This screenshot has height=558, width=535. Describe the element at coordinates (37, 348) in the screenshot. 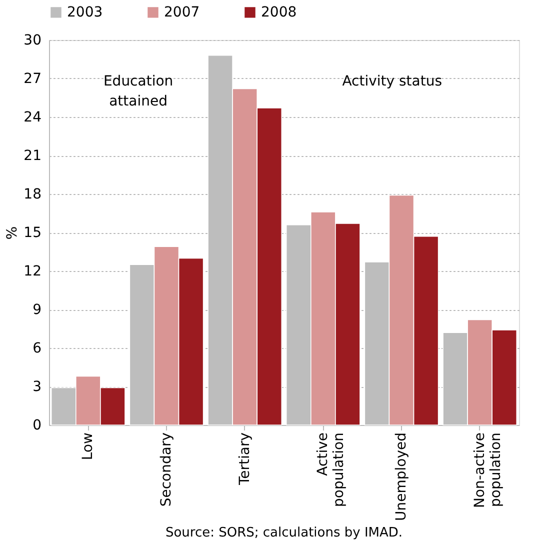

I see `y-tick-label: 6` at that location.